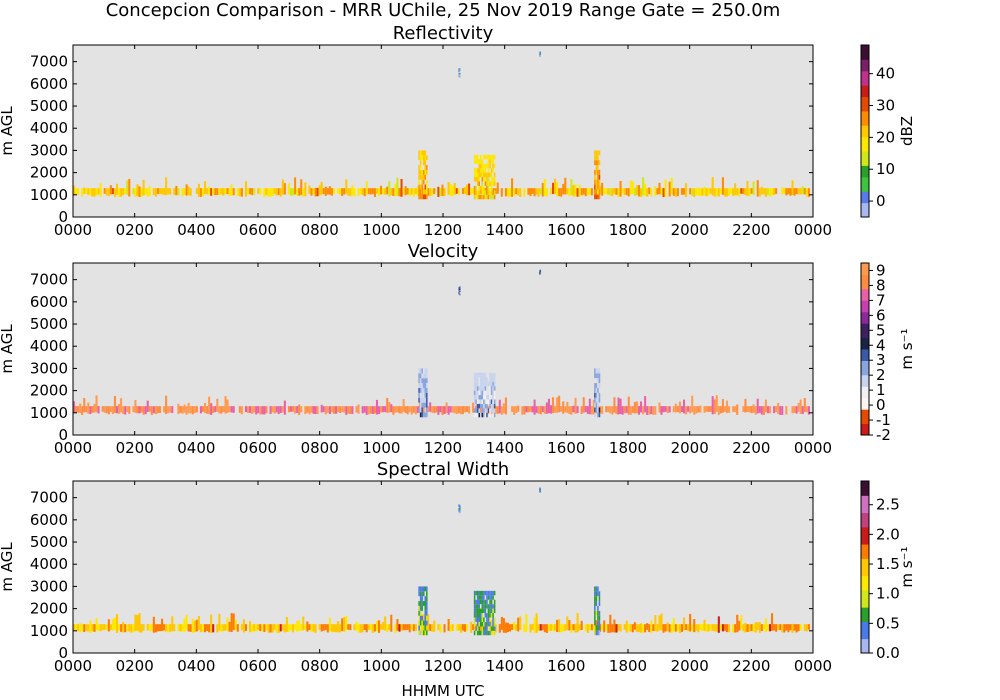 The width and height of the screenshot is (1000, 700). I want to click on y-tick-label: 2000, so click(49, 609).